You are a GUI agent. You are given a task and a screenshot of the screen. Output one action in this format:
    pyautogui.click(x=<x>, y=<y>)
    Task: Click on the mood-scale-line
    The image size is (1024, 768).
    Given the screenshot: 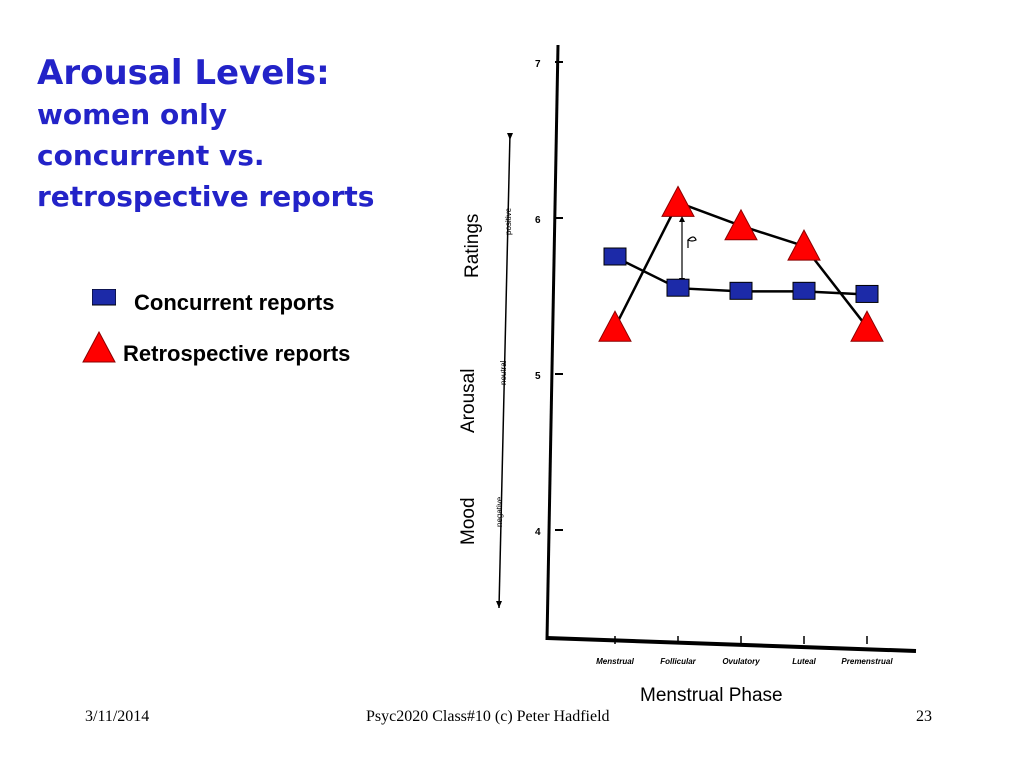 What is the action you would take?
    pyautogui.click(x=504, y=370)
    